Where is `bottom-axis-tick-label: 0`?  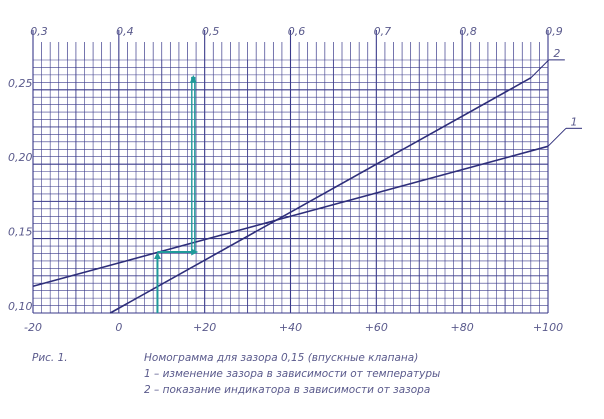 bottom-axis-tick-label: 0 is located at coordinates (118, 327).